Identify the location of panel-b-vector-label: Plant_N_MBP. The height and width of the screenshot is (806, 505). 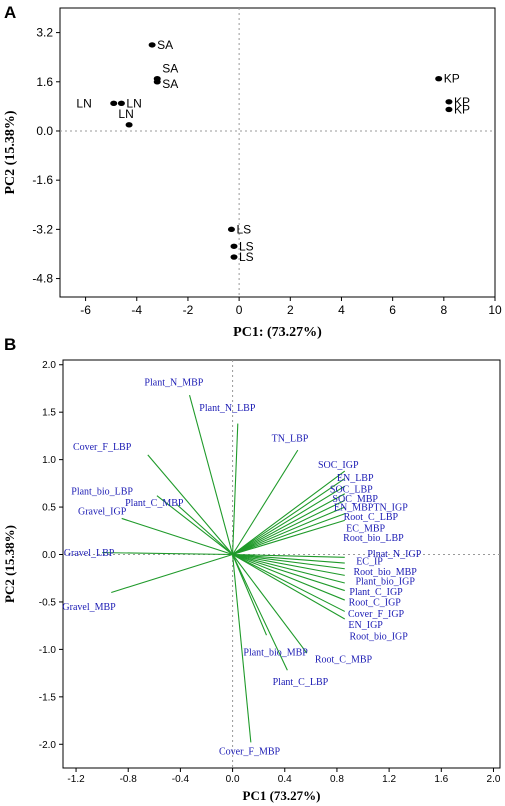
(173, 382).